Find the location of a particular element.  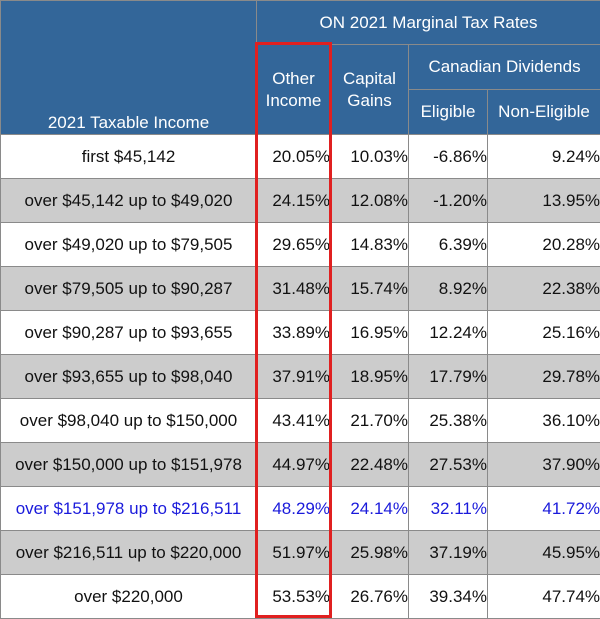

capital-gains-rate-cell: 25.98% is located at coordinates (370, 553).